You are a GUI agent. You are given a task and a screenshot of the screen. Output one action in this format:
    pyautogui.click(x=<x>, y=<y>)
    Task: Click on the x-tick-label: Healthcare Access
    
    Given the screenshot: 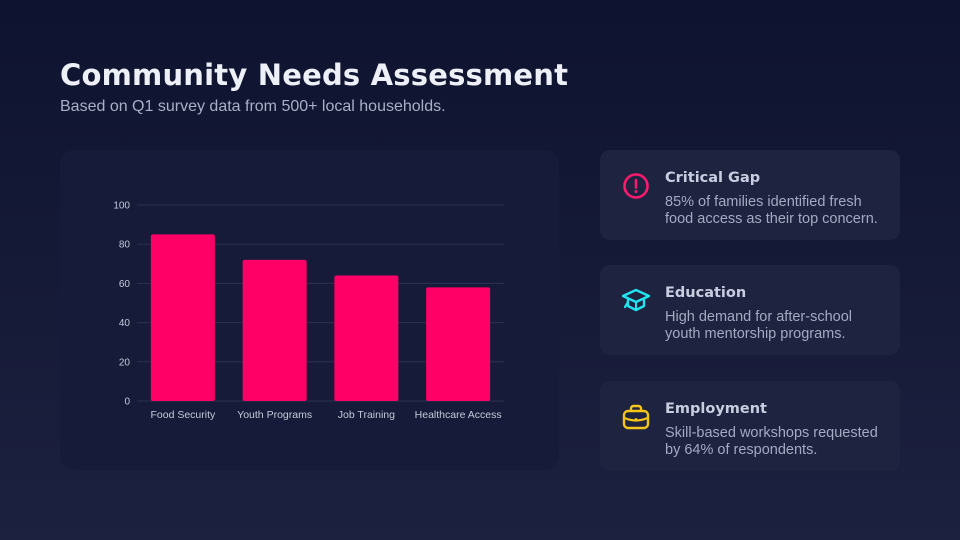 What is the action you would take?
    pyautogui.click(x=458, y=415)
    